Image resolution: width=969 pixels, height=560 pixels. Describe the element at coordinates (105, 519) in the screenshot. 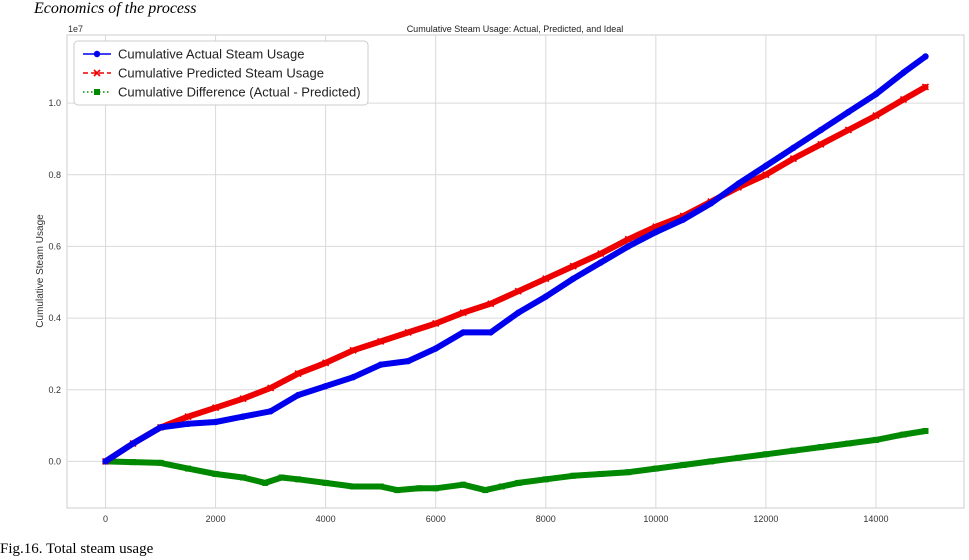

I see `x-tick-label: 0` at that location.